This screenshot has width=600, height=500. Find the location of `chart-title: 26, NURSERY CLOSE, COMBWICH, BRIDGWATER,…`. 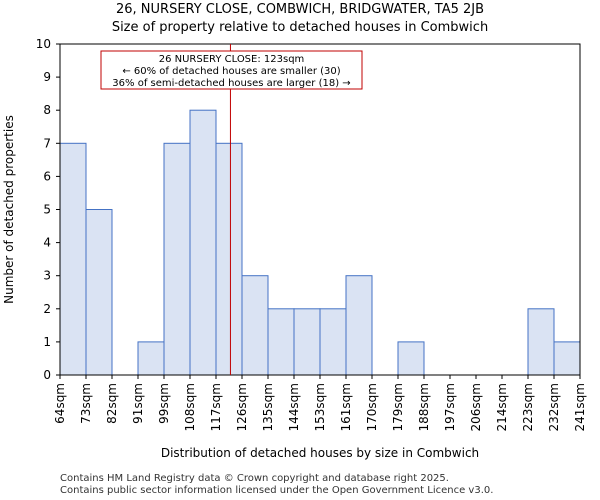

chart-title: 26, NURSERY CLOSE, COMBWICH, BRIDGWATER,… is located at coordinates (300, 9).